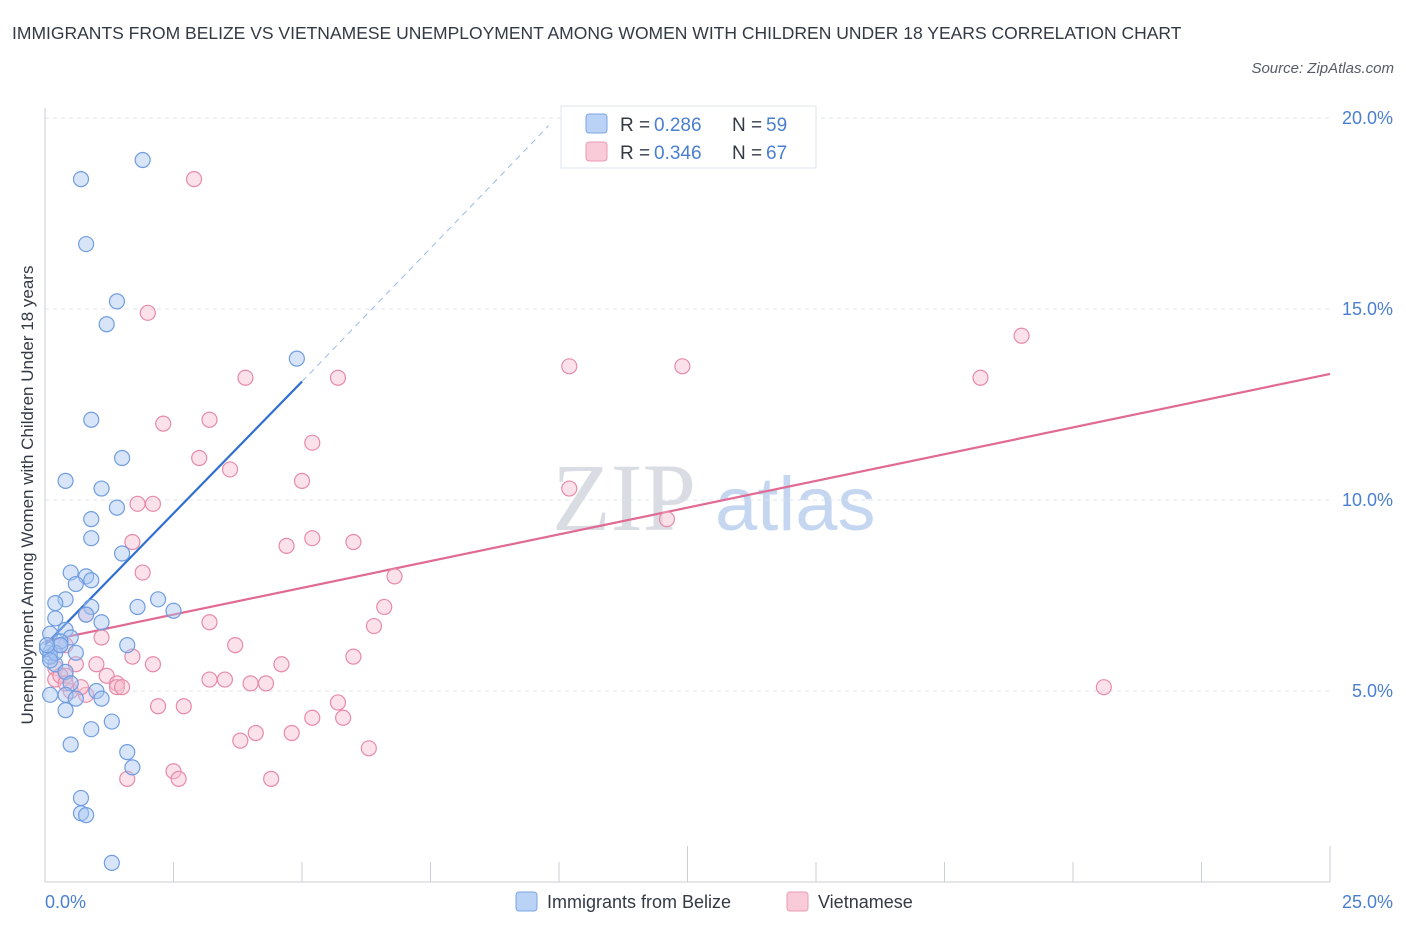 The height and width of the screenshot is (930, 1406). Describe the element at coordinates (678, 125) in the screenshot. I see `legend-r-value-1: 0.286` at that location.